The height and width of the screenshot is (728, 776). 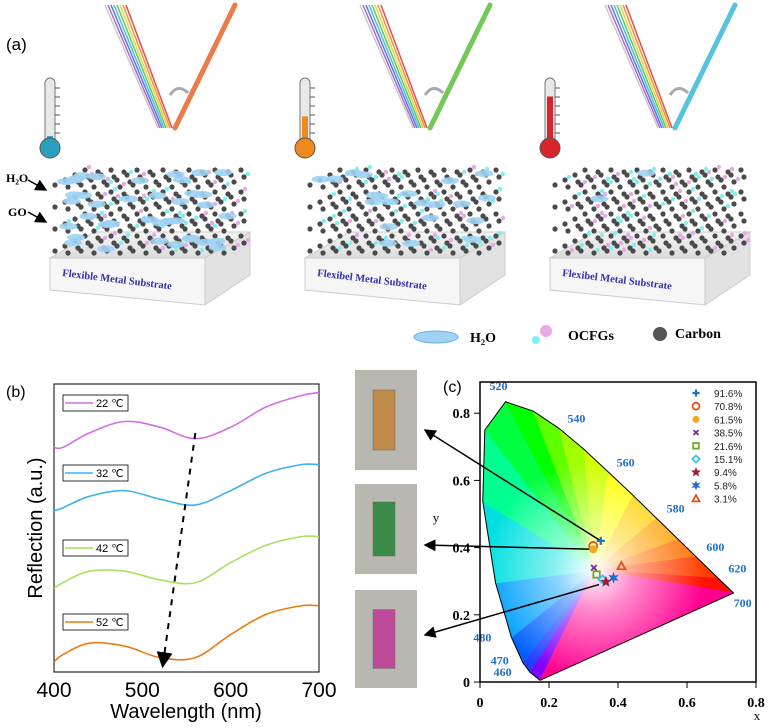 I want to click on y-tick-label-c: 0.4, so click(x=462, y=549).